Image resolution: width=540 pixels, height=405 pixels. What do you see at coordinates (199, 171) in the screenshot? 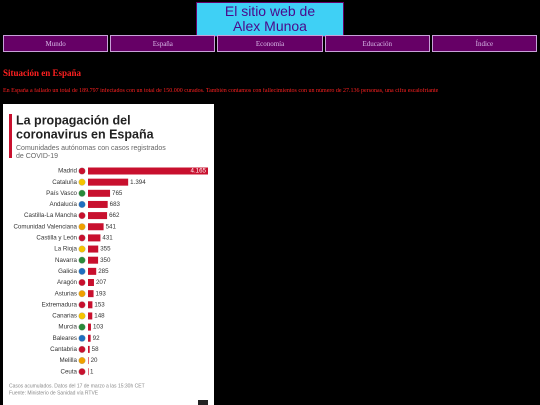
I see `value-label: 4.165` at bounding box center [199, 171].